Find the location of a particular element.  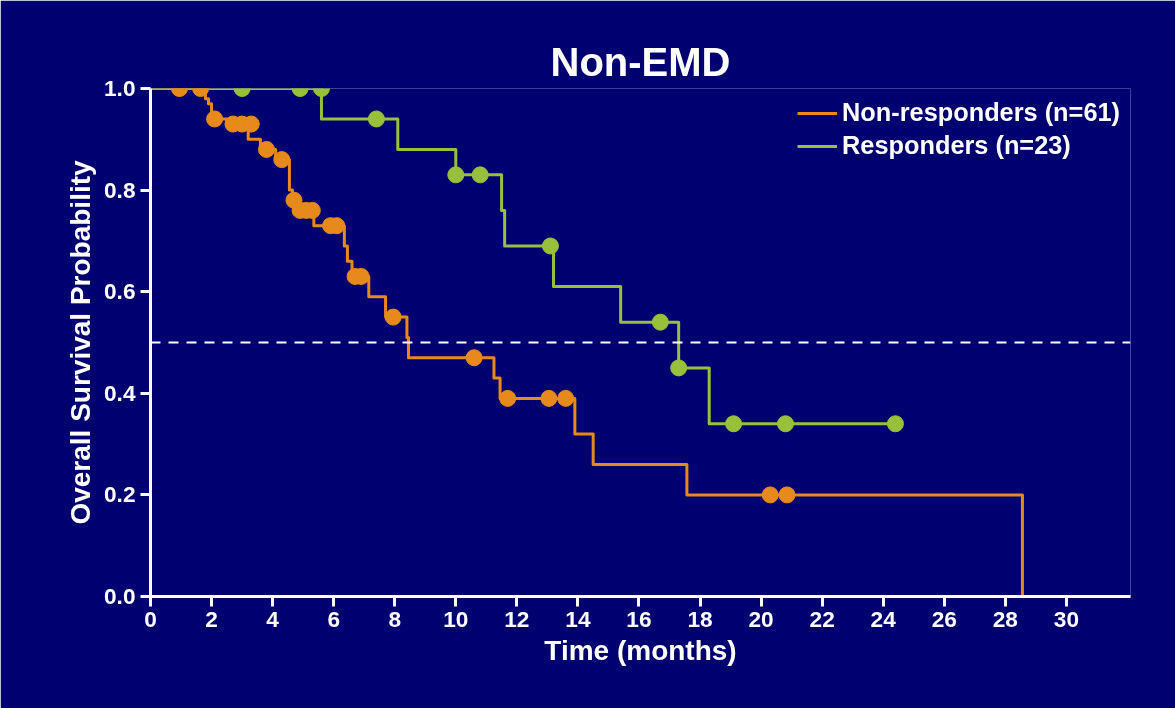

y-tick-label: 0.6 is located at coordinates (120, 291).